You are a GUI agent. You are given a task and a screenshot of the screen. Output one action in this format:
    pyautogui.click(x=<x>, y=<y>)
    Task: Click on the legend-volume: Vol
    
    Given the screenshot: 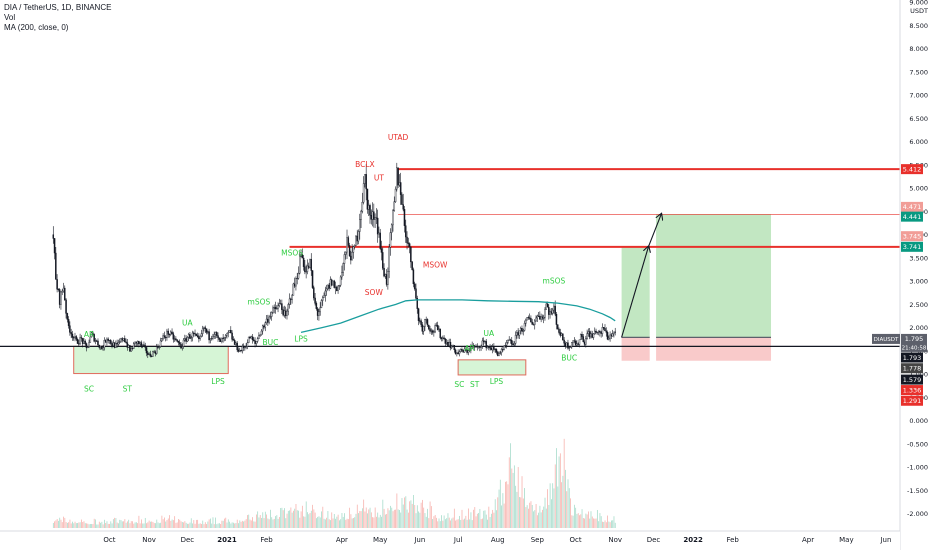 What is the action you would take?
    pyautogui.click(x=10, y=17)
    